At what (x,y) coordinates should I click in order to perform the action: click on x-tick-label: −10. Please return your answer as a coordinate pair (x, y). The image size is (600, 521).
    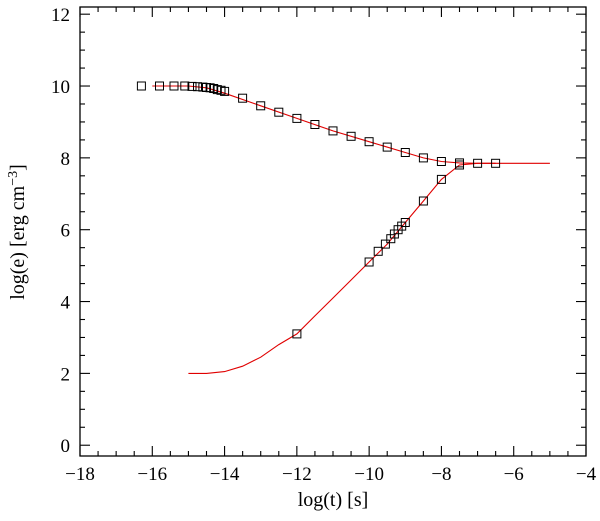
    Looking at the image, I should click on (369, 474).